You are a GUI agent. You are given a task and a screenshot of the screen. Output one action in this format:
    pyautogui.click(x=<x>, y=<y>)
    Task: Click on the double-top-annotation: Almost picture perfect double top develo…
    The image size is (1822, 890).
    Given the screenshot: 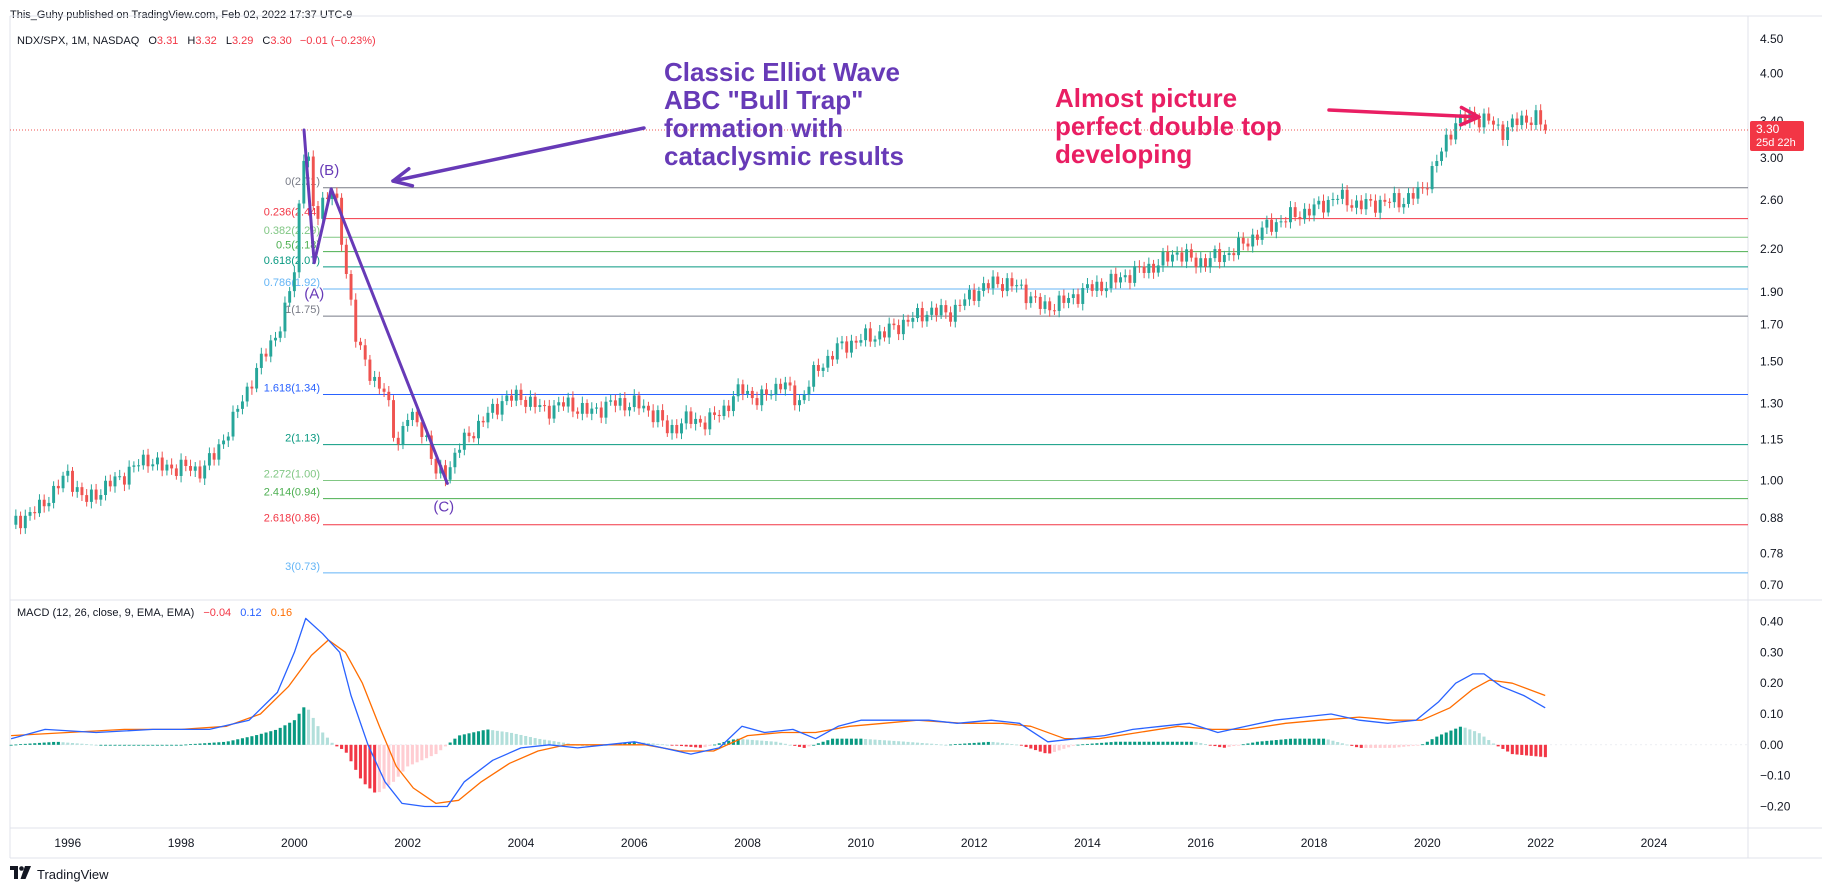 What is the action you would take?
    pyautogui.click(x=1168, y=126)
    